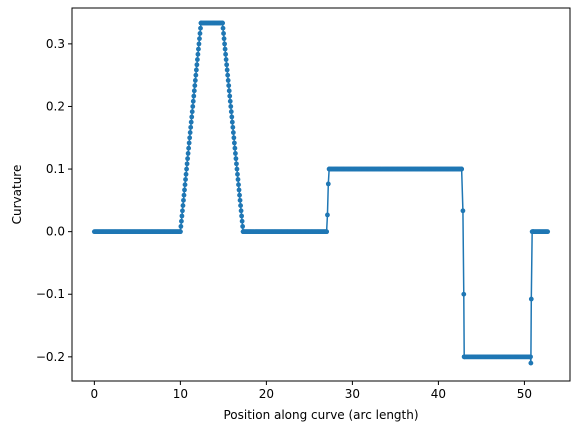 This screenshot has width=578, height=432. I want to click on y-tick-label: 0.2, so click(55, 106).